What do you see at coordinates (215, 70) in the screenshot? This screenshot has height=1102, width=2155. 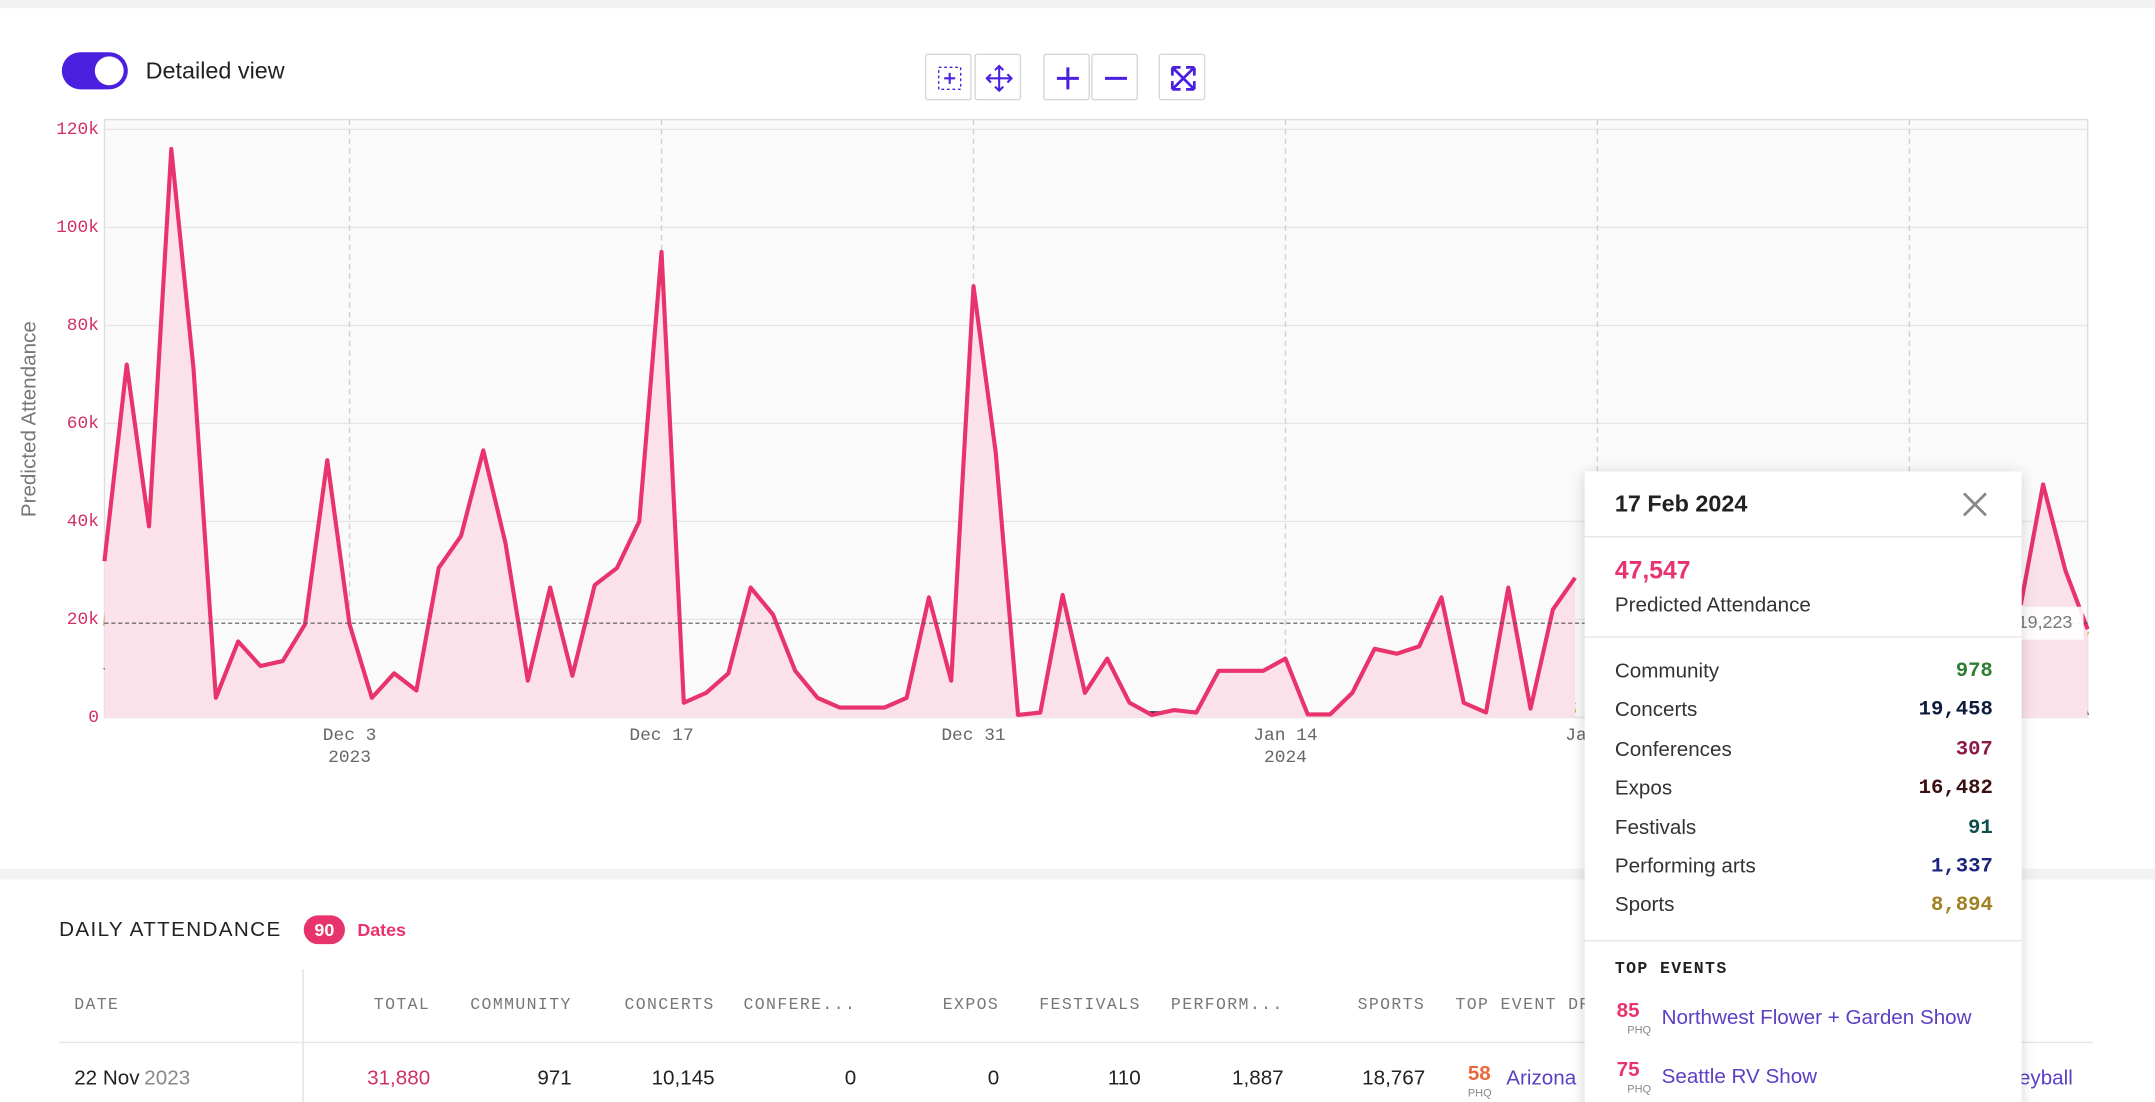 I see `toggle-label: Detailed view` at bounding box center [215, 70].